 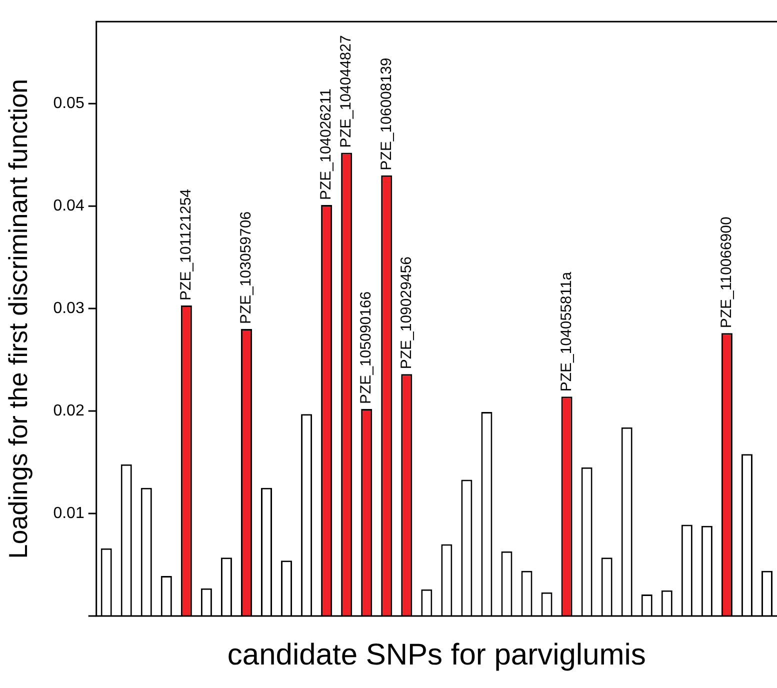 I want to click on annotation: PZE_101121254, so click(x=186, y=244).